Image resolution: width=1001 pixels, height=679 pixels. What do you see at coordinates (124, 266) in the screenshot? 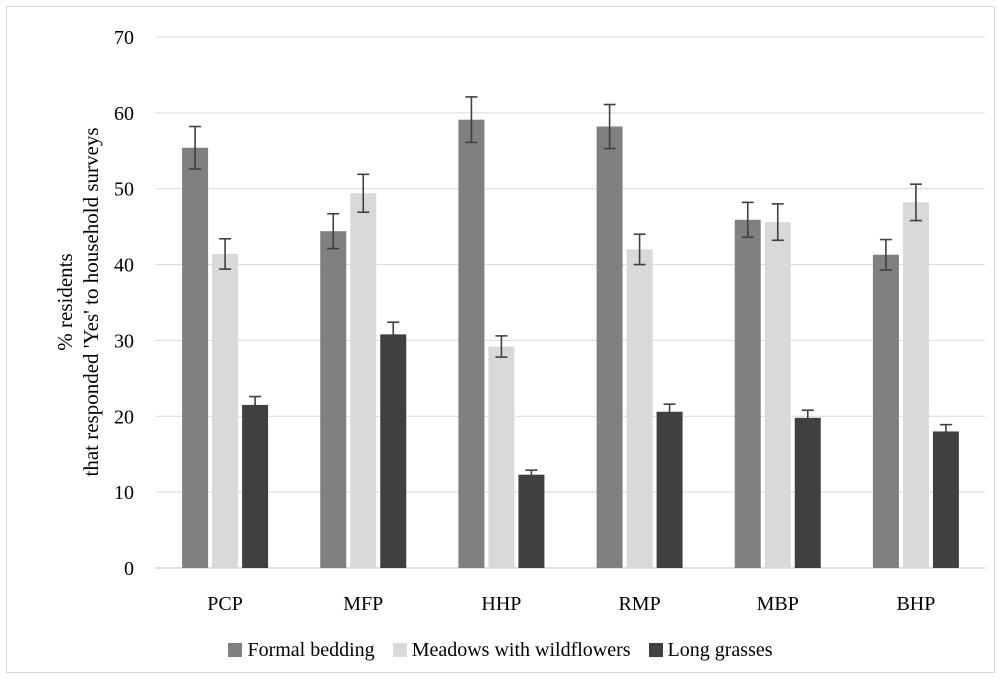
I see `y-tick-label: 40` at bounding box center [124, 266].